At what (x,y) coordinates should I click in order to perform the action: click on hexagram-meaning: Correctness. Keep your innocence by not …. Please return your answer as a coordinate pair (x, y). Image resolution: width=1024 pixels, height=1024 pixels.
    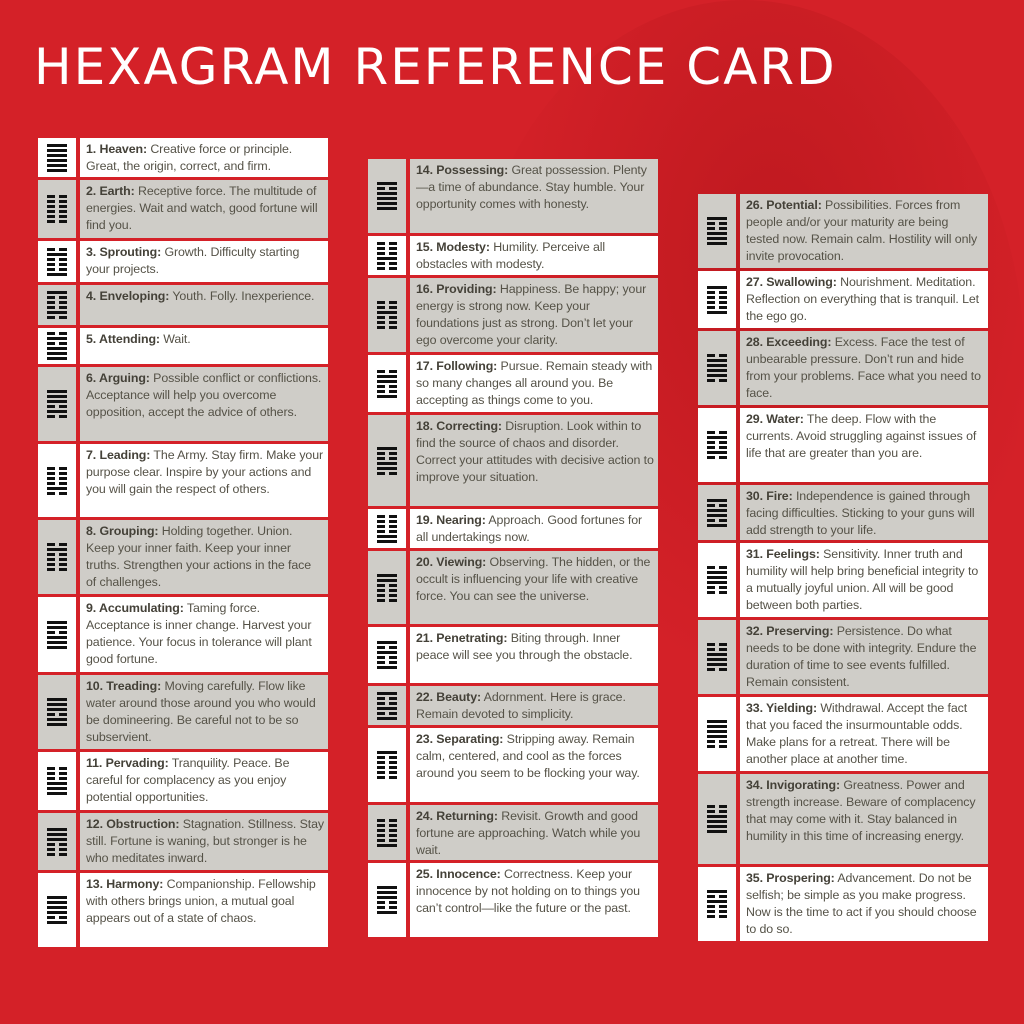
    Looking at the image, I should click on (528, 891).